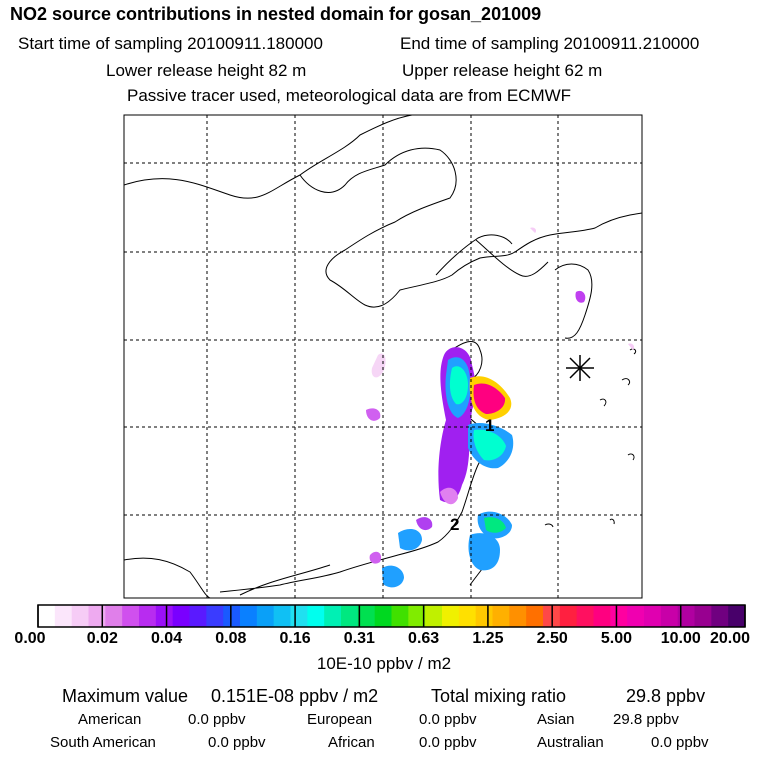  Describe the element at coordinates (552, 638) in the screenshot. I see `colorbar-tick-label: 2.50` at that location.